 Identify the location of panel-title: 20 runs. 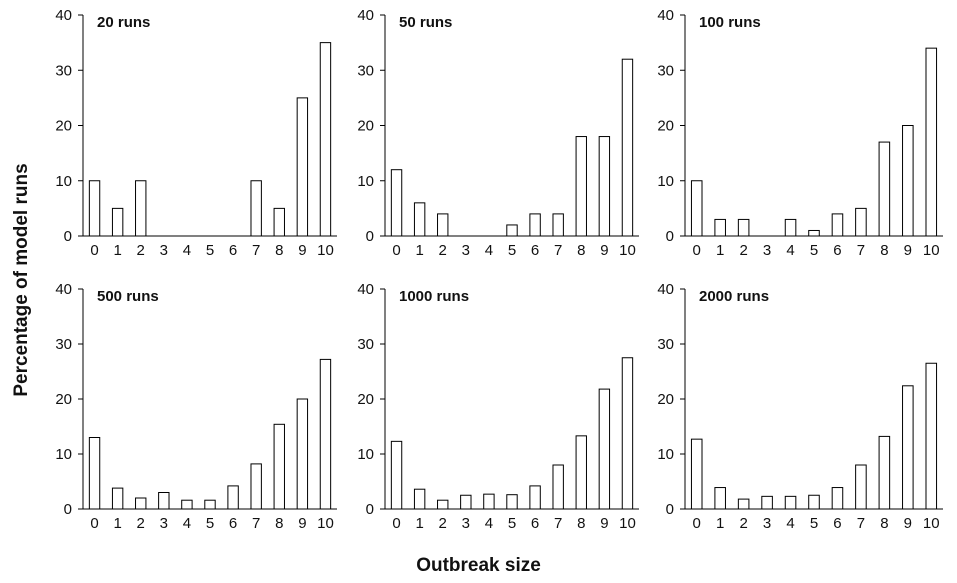
(123, 22).